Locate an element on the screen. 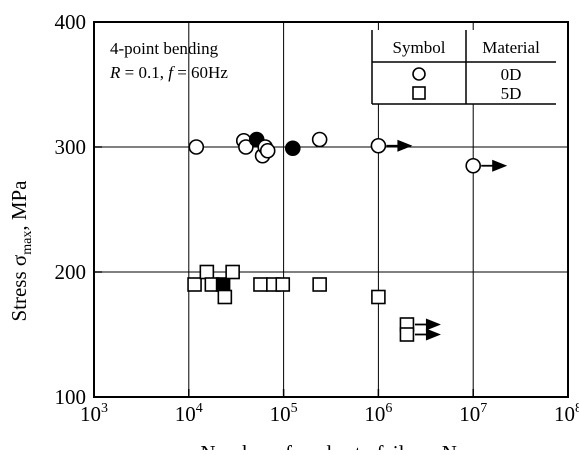  x-tick-label-6: 10⁶ is located at coordinates (378, 413).